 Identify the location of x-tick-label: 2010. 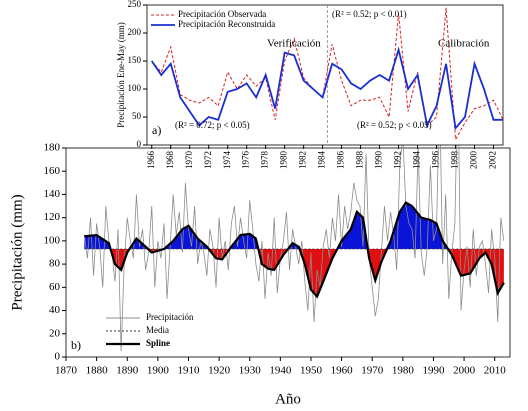
(495, 371).